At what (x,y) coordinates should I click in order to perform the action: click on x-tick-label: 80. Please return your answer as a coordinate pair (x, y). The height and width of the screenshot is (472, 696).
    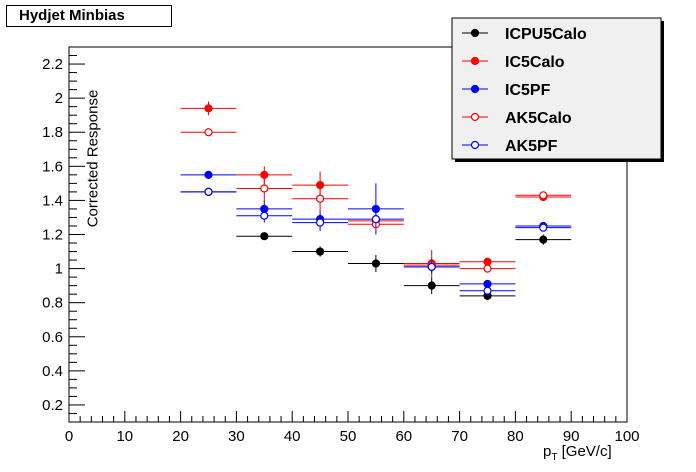
    Looking at the image, I should click on (515, 436).